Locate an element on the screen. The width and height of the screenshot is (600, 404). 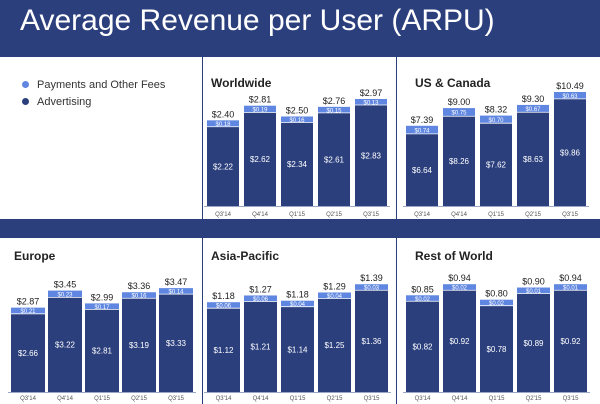
label-advertising-us-canada-3: $8.63 is located at coordinates (533, 159).